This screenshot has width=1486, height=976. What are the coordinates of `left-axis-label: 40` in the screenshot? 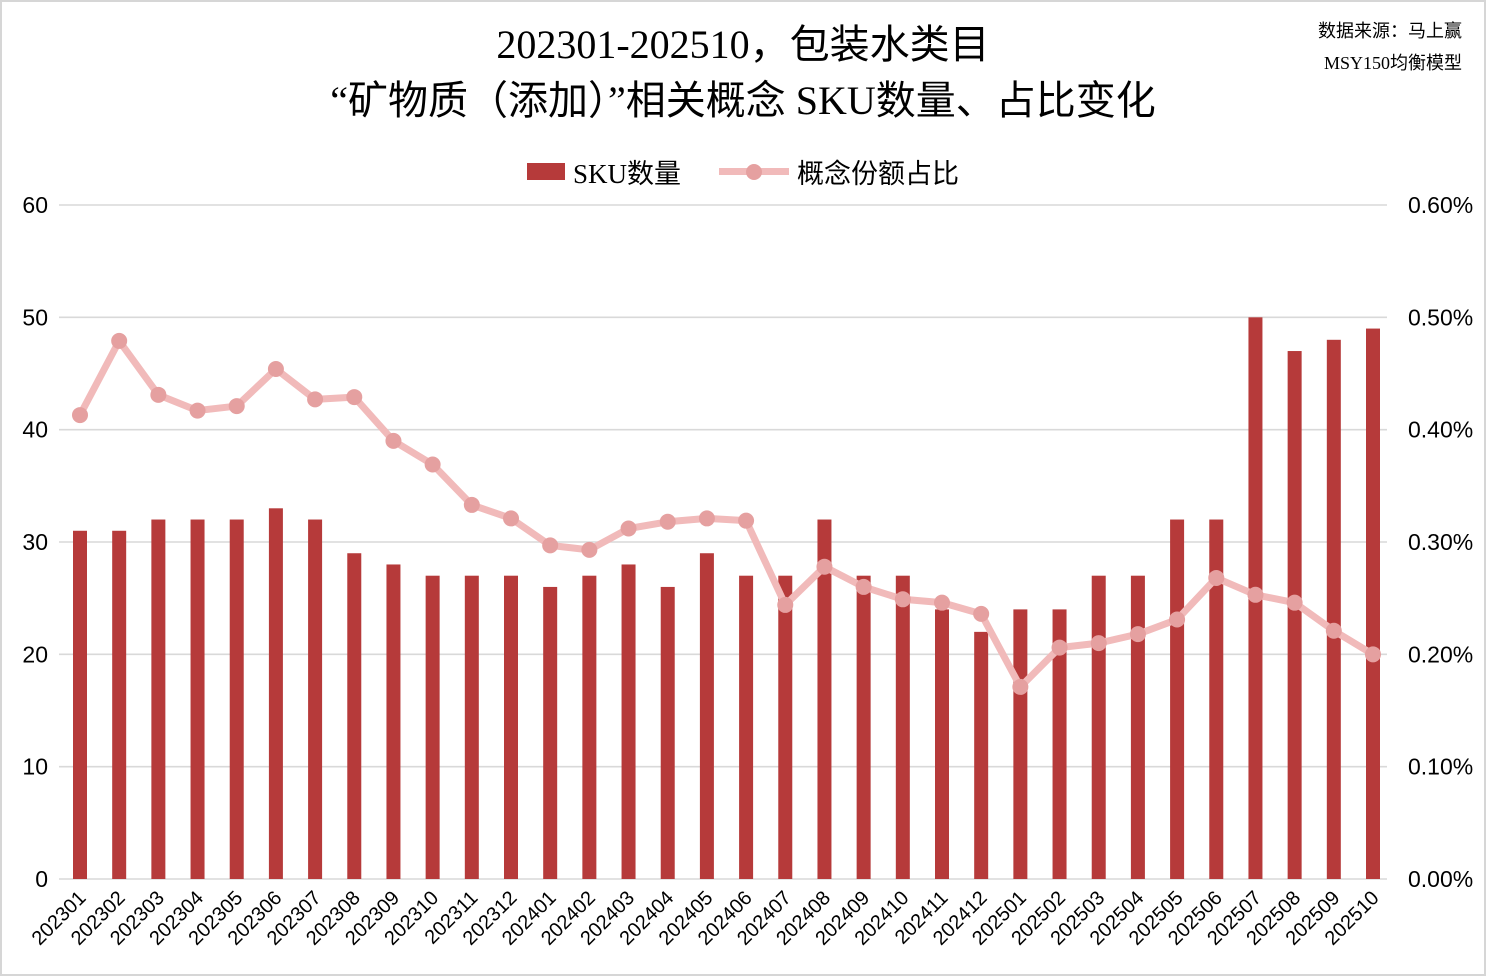 It's located at (35, 430).